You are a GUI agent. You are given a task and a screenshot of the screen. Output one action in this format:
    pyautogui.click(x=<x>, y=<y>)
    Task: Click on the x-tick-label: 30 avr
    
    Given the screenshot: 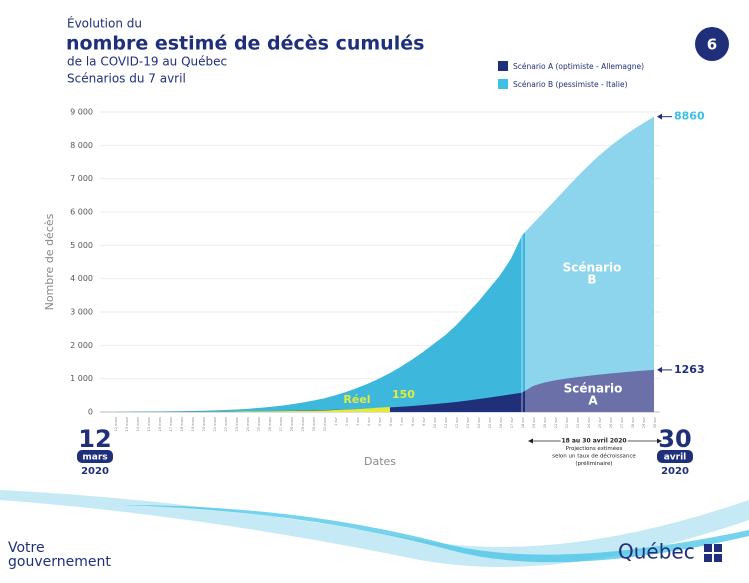 What is the action you would take?
    pyautogui.click(x=655, y=422)
    